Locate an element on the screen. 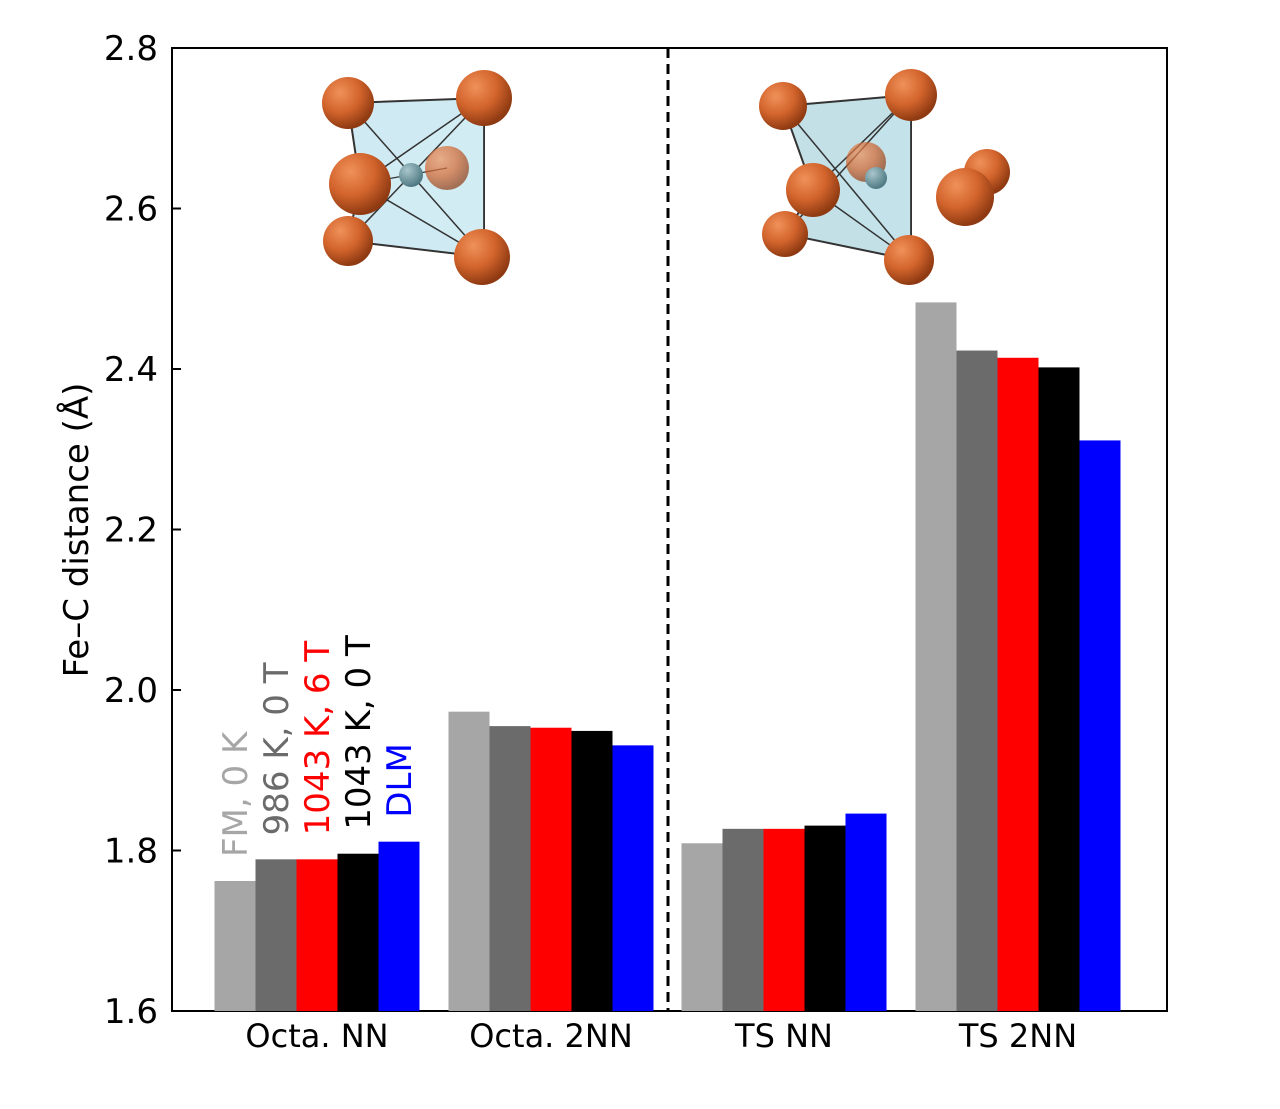  y-tick-label: 2.2 is located at coordinates (131, 531).